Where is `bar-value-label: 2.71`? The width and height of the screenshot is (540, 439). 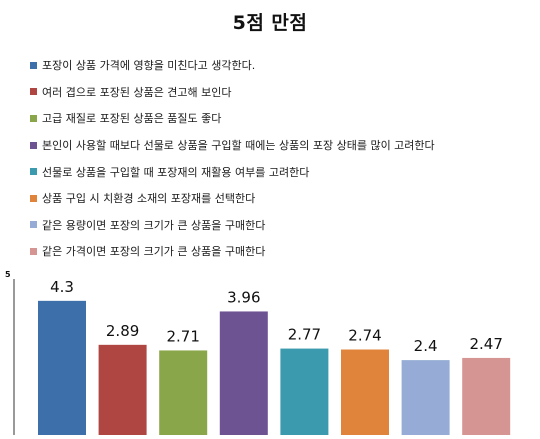
bar-value-label: 2.71 is located at coordinates (182, 336).